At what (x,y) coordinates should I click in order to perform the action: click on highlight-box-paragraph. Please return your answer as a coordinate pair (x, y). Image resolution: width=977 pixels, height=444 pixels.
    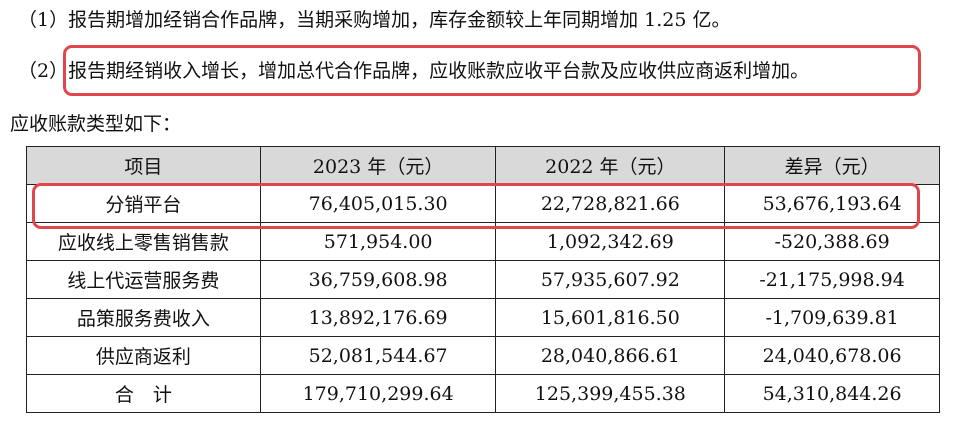
    Looking at the image, I should click on (492, 70).